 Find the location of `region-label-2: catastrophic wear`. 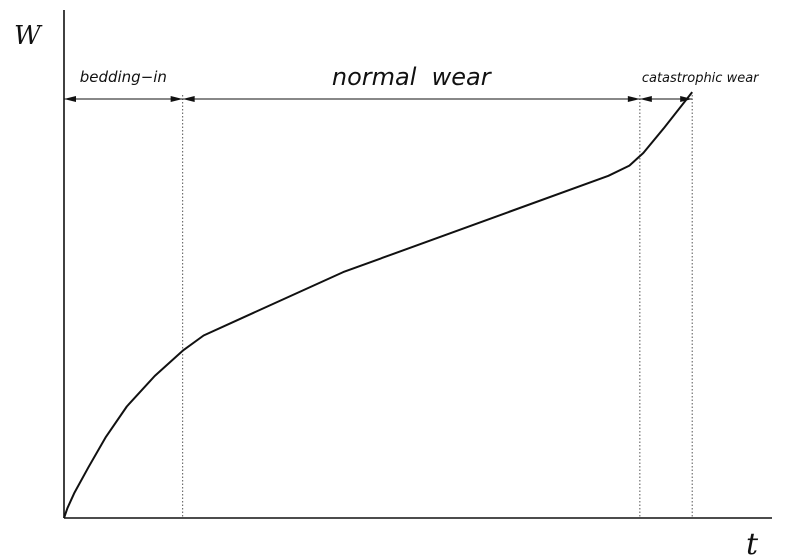

region-label-2: catastrophic wear is located at coordinates (701, 78).